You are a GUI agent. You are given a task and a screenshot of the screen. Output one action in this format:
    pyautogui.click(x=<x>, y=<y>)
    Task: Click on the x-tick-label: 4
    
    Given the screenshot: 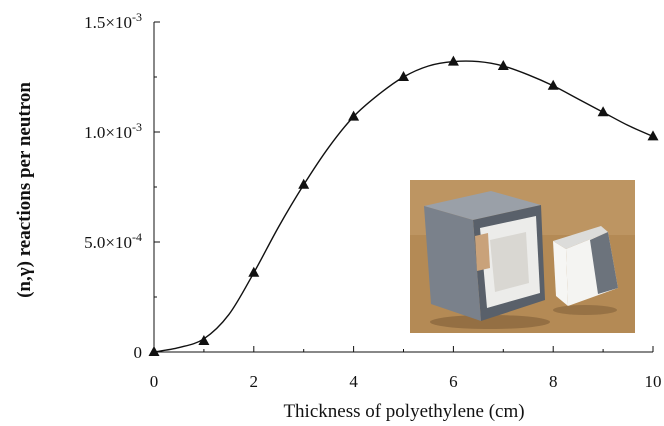 What is the action you would take?
    pyautogui.click(x=353, y=381)
    